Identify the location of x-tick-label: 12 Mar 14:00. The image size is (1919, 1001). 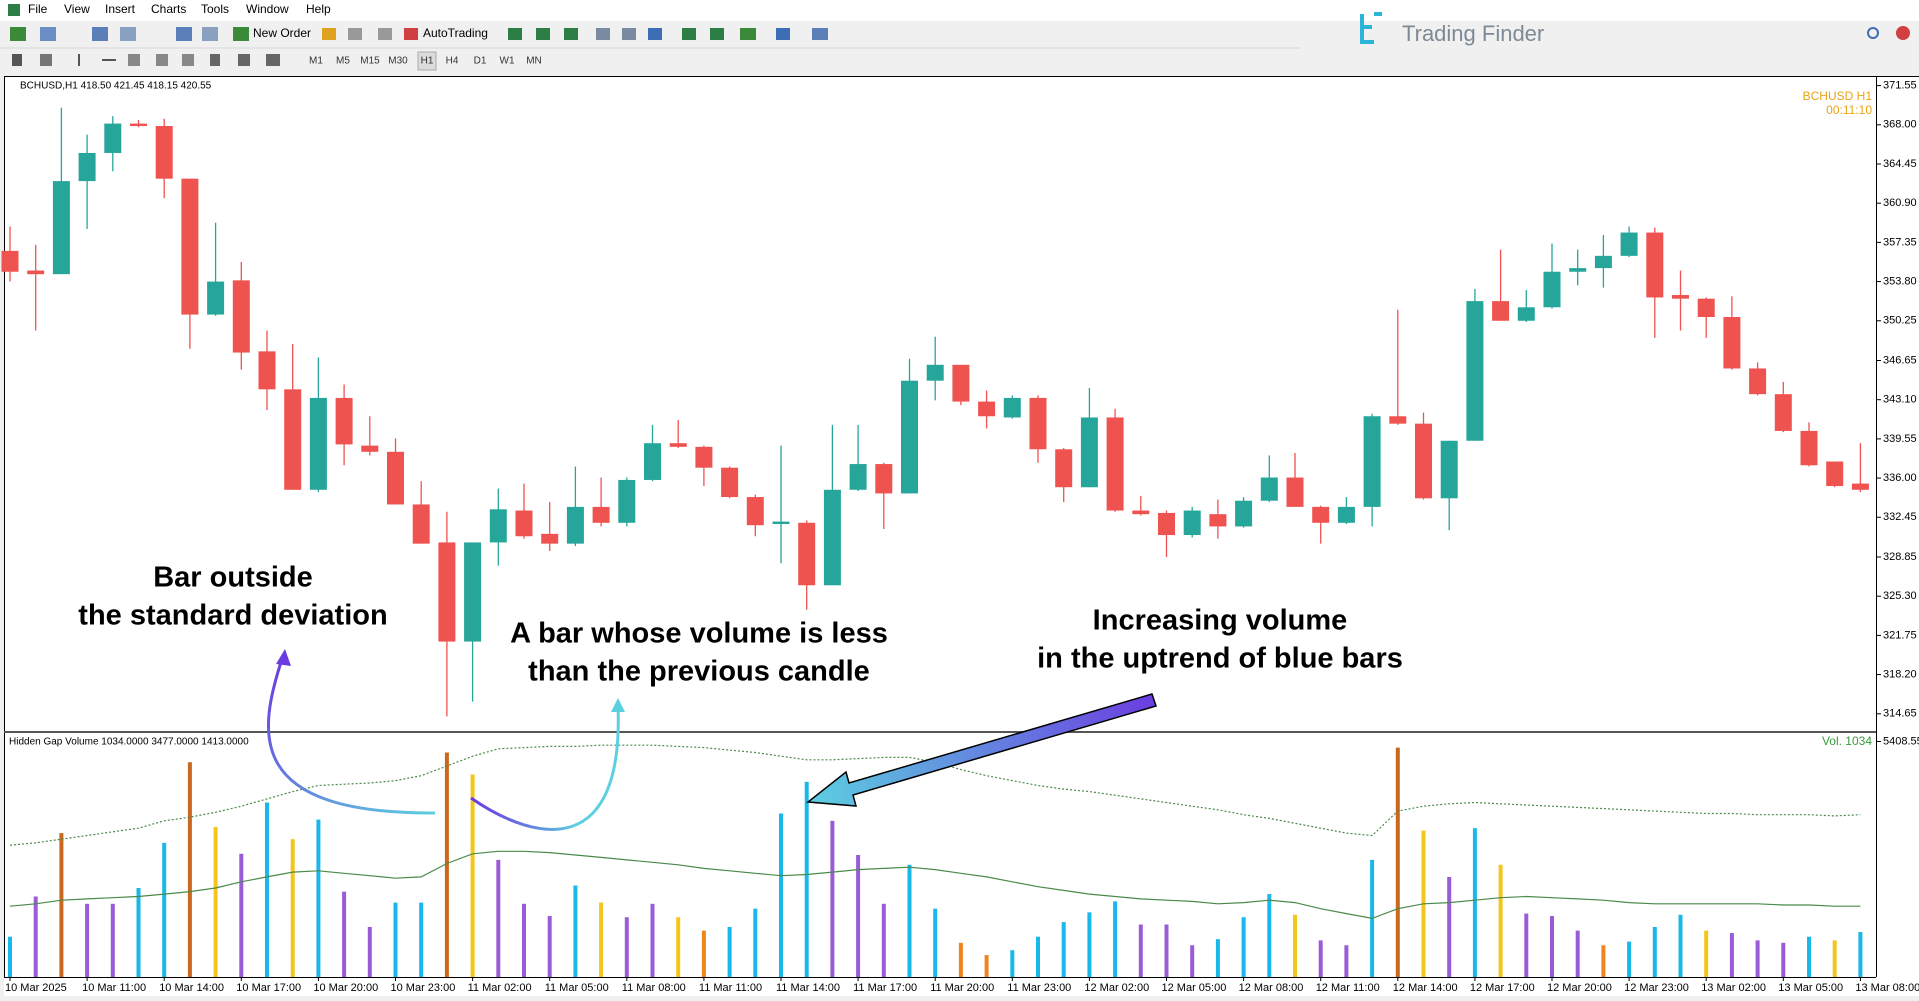
(1425, 988).